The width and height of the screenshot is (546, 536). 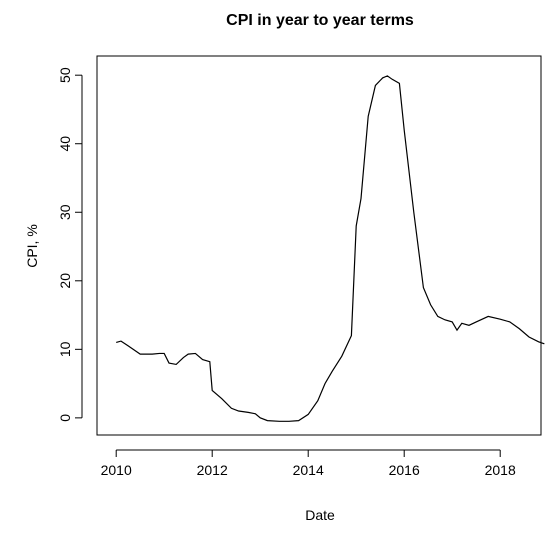 What do you see at coordinates (65, 349) in the screenshot?
I see `y-tick-label: 10` at bounding box center [65, 349].